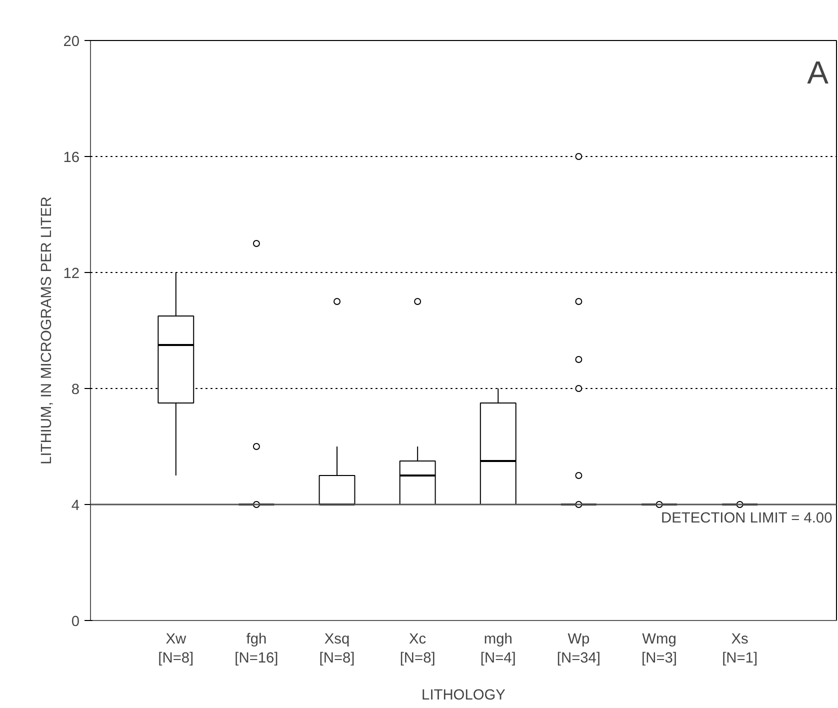 This screenshot has height=708, width=838. Describe the element at coordinates (75, 390) in the screenshot. I see `y-tick-label: 8` at that location.